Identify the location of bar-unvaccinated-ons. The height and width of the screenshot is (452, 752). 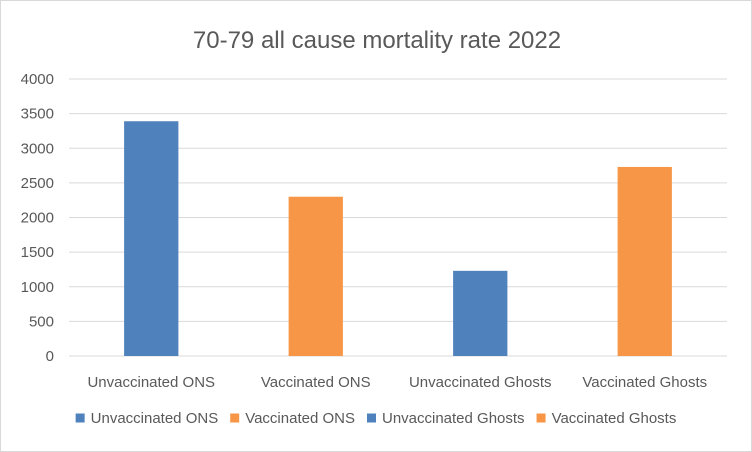
(151, 239).